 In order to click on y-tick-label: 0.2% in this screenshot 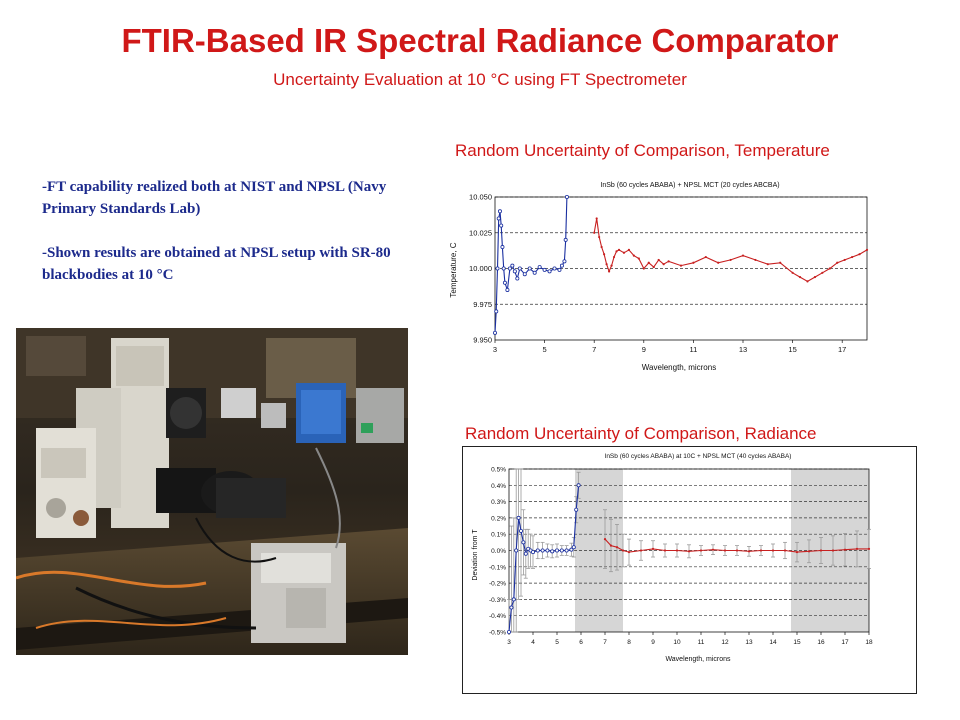, I will do `click(498, 518)`.